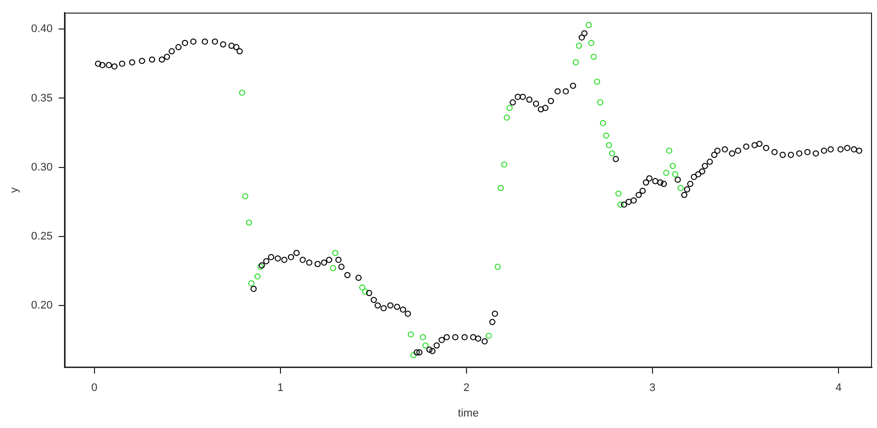 This screenshot has width=877, height=428. I want to click on y-tick-label: 0.40, so click(42, 29).